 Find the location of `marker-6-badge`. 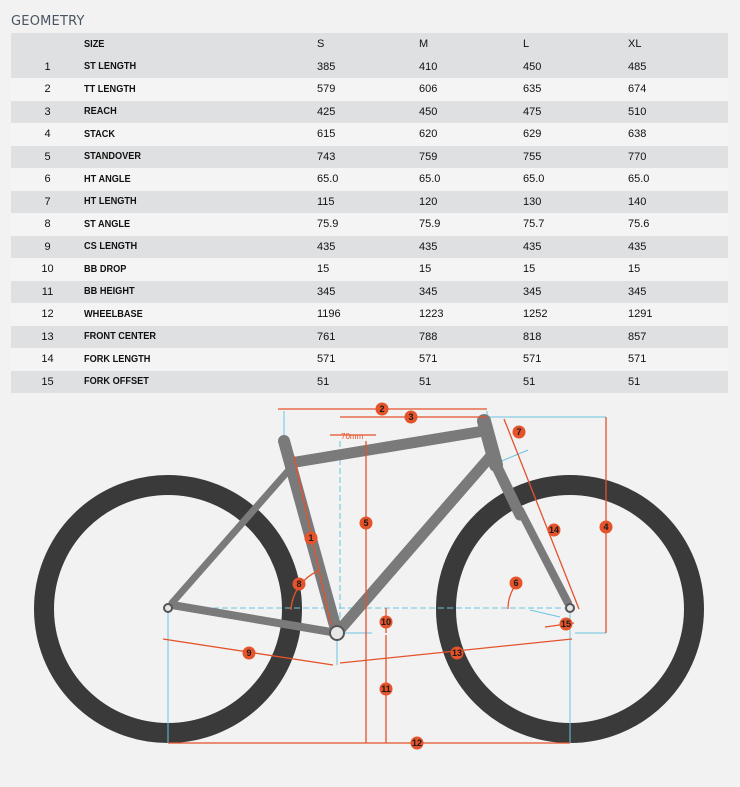

marker-6-badge is located at coordinates (516, 583).